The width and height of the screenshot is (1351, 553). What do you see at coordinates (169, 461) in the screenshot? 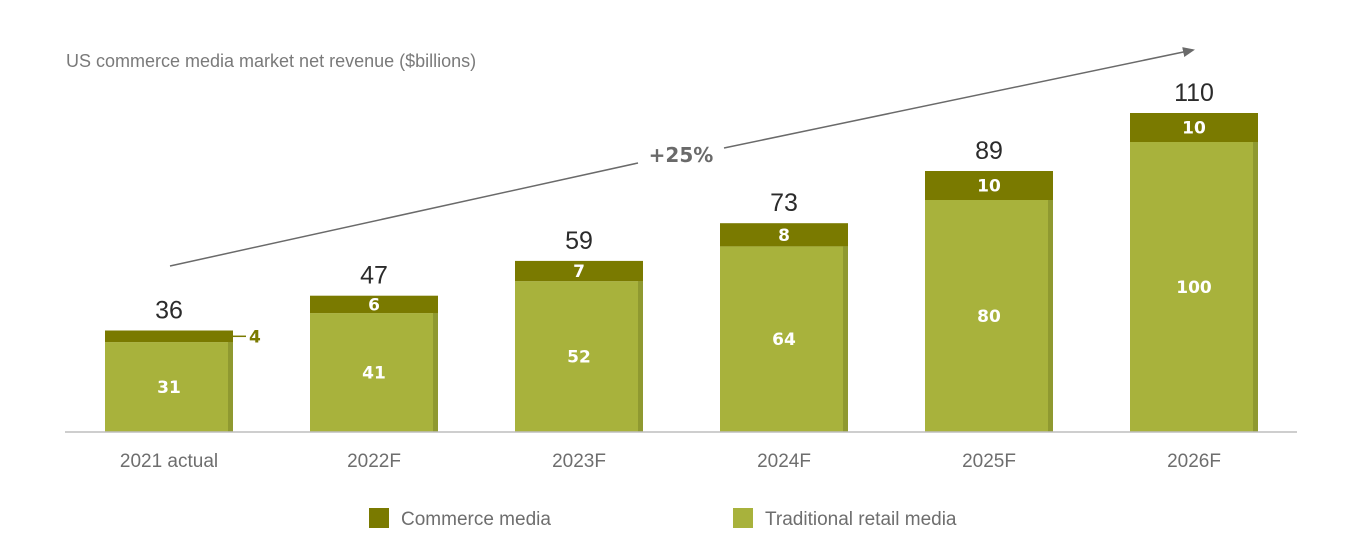
I see `x-tick-label: 2021 actual` at bounding box center [169, 461].